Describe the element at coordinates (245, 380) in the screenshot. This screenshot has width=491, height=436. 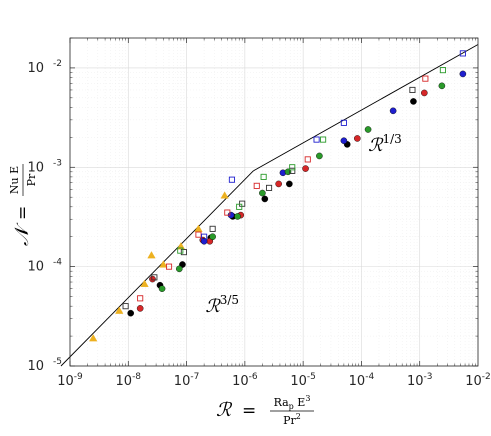
I see `x-tick-label: 10⁻⁶` at that location.